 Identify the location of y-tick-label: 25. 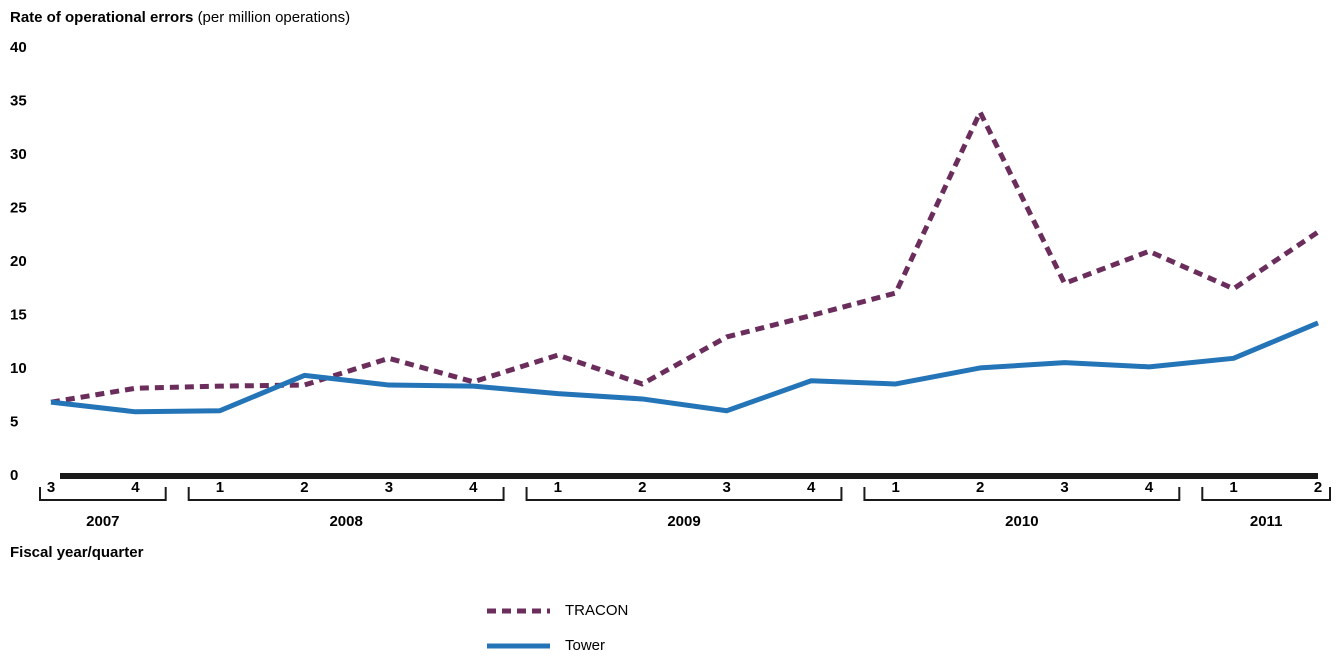
(18, 207).